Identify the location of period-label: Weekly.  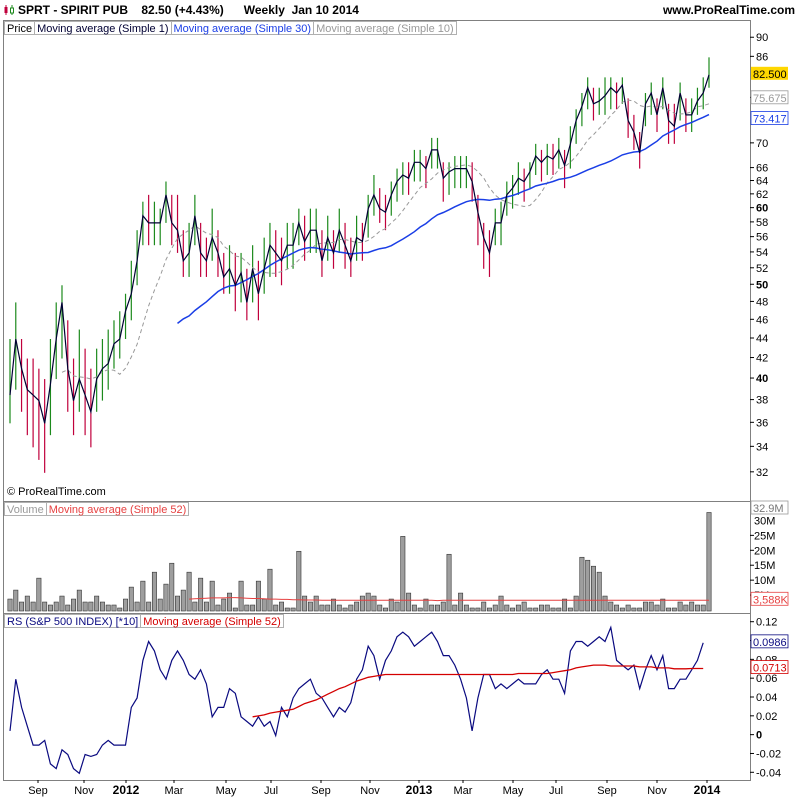
(264, 10).